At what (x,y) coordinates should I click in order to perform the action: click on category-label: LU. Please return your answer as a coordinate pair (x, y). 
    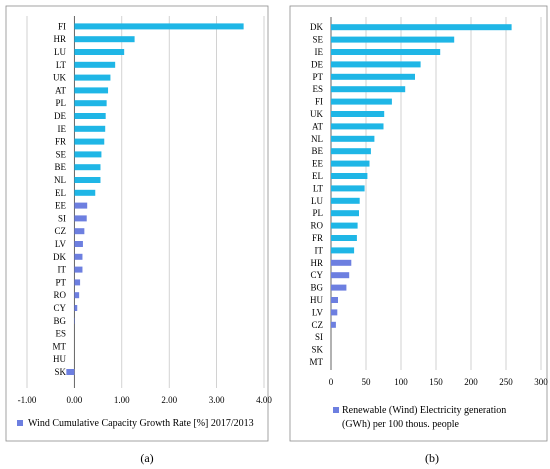
    Looking at the image, I should click on (60, 52).